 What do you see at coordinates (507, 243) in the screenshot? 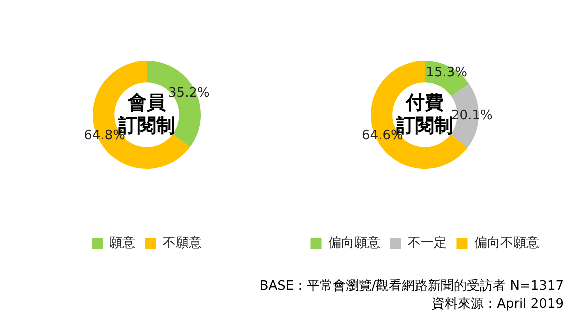
I see `legend-label: 偏向不願意` at bounding box center [507, 243].